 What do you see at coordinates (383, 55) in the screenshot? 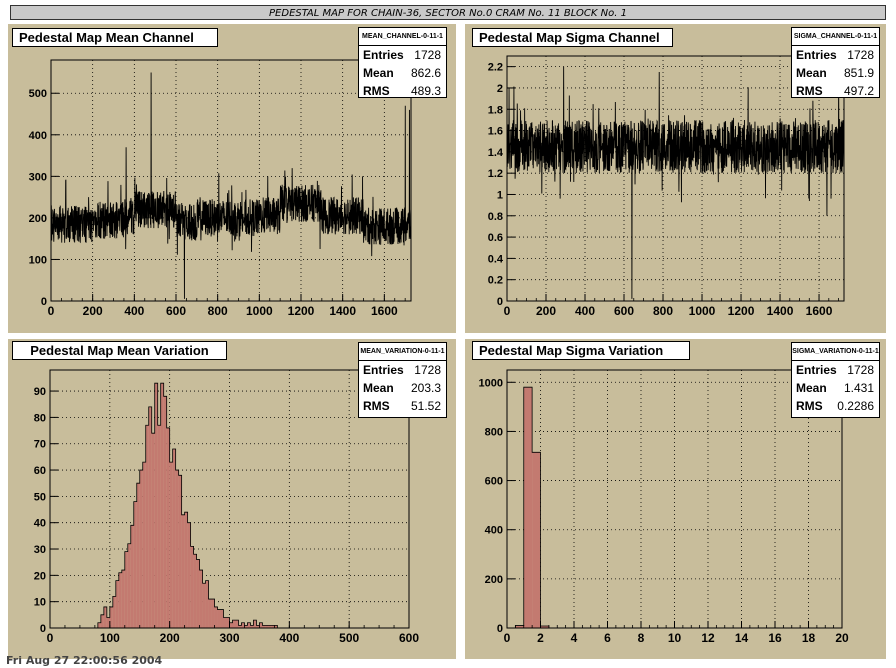
I see `stats-entries-label: Entries` at bounding box center [383, 55].